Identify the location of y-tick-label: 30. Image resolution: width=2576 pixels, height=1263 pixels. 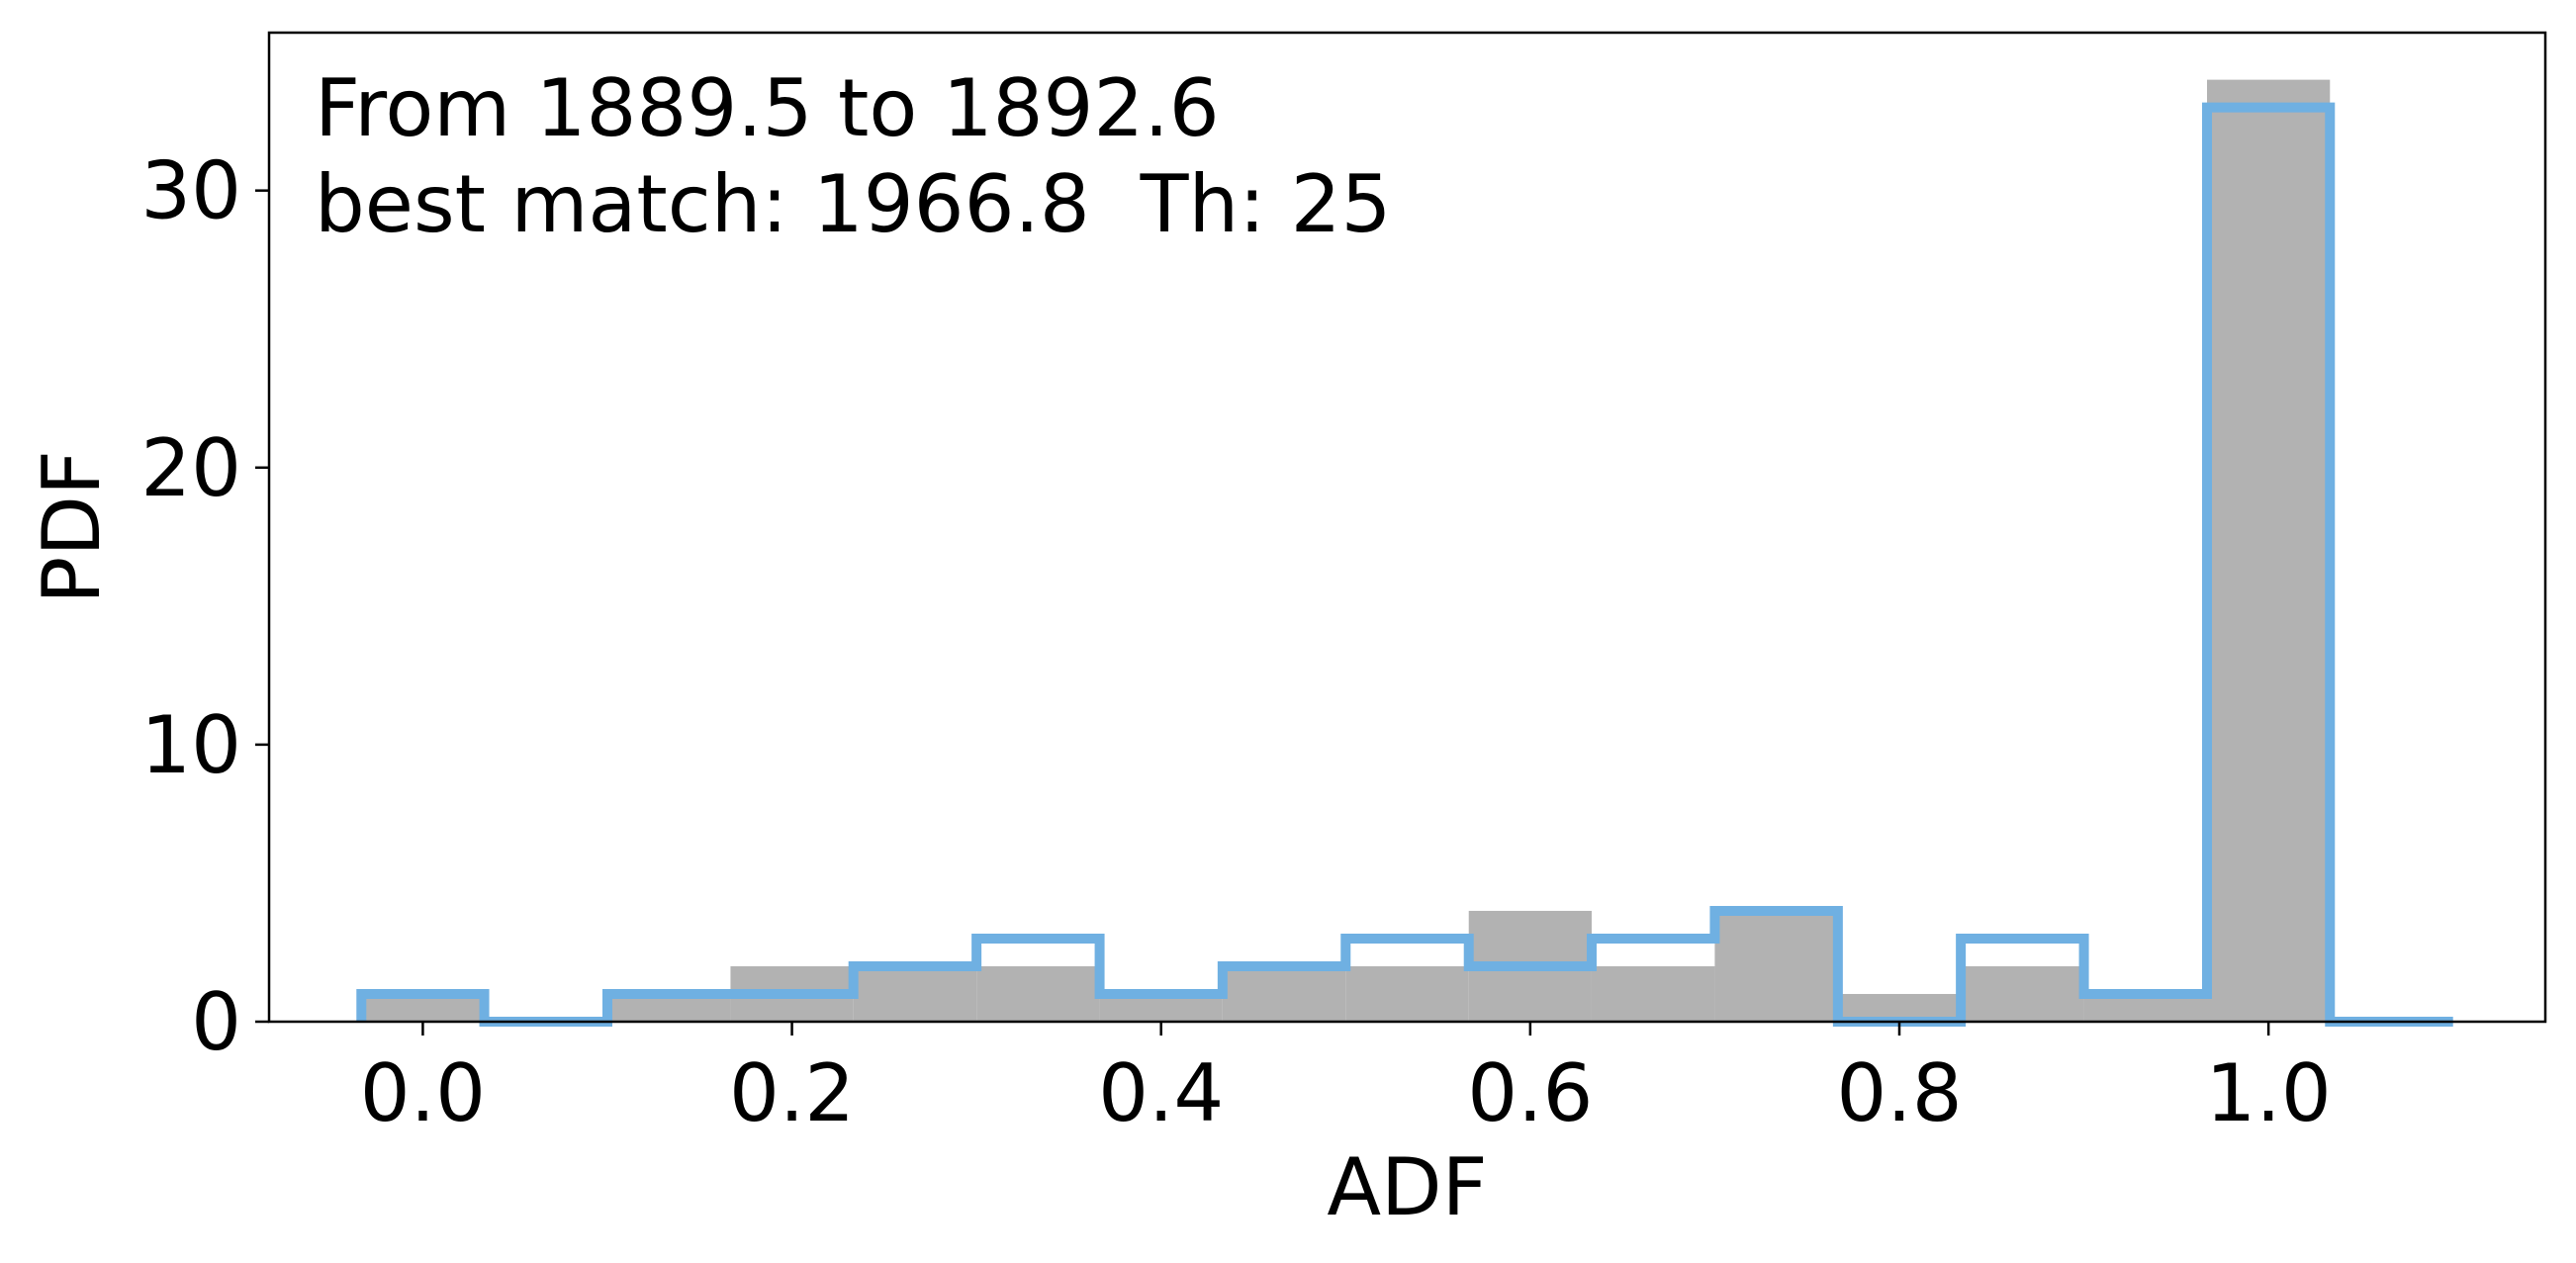
(191, 191).